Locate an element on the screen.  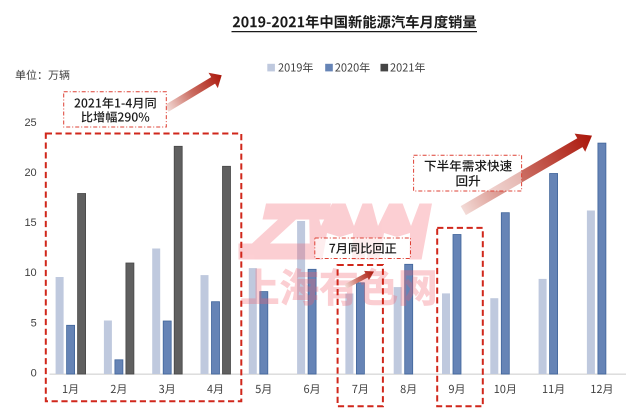
svg-text: 10 is located at coordinates (30, 273).